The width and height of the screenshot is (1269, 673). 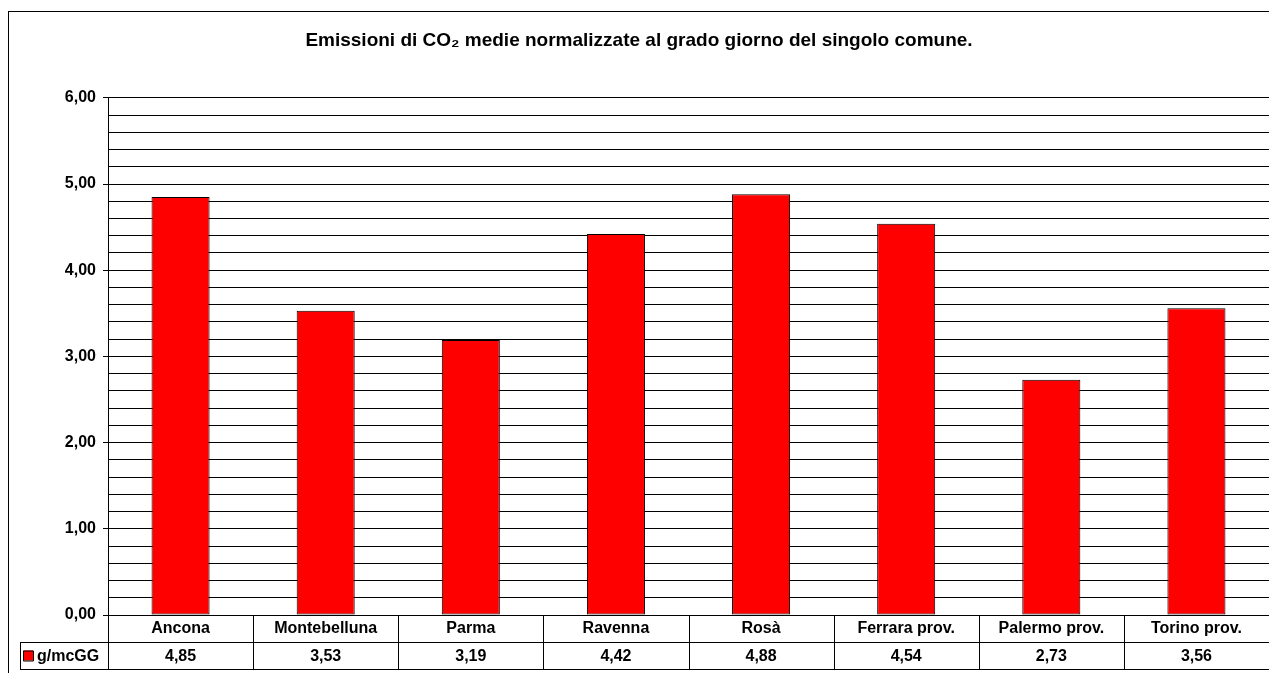 I want to click on x-tick-label: Ravenna, so click(x=616, y=628).